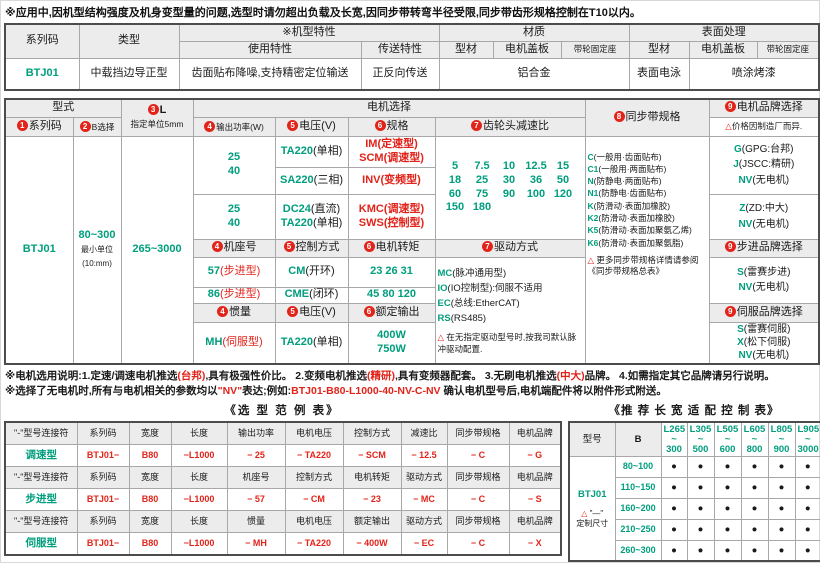  Describe the element at coordinates (45, 125) in the screenshot. I see `series-col-label: 系列码` at that location.